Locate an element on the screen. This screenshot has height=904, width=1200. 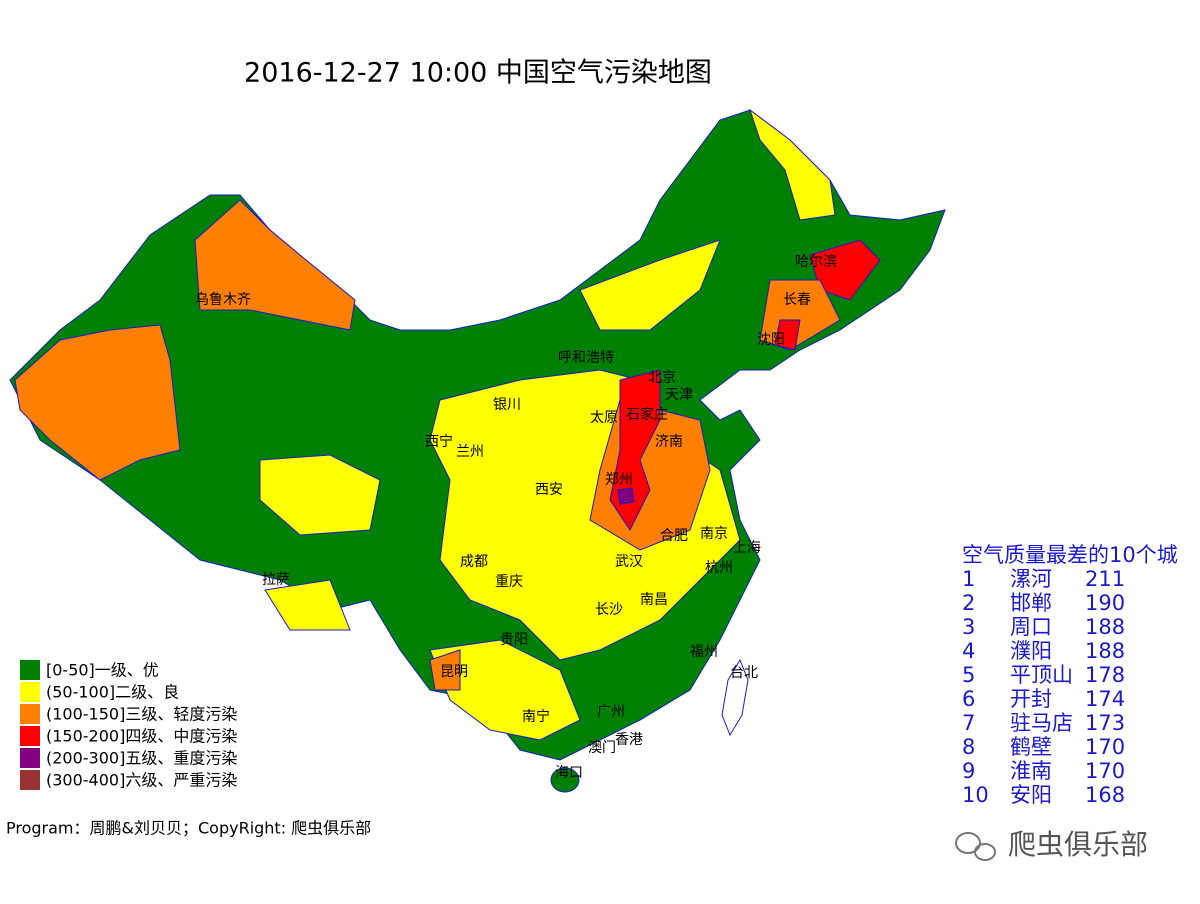
city-label: 昆明 is located at coordinates (454, 672).